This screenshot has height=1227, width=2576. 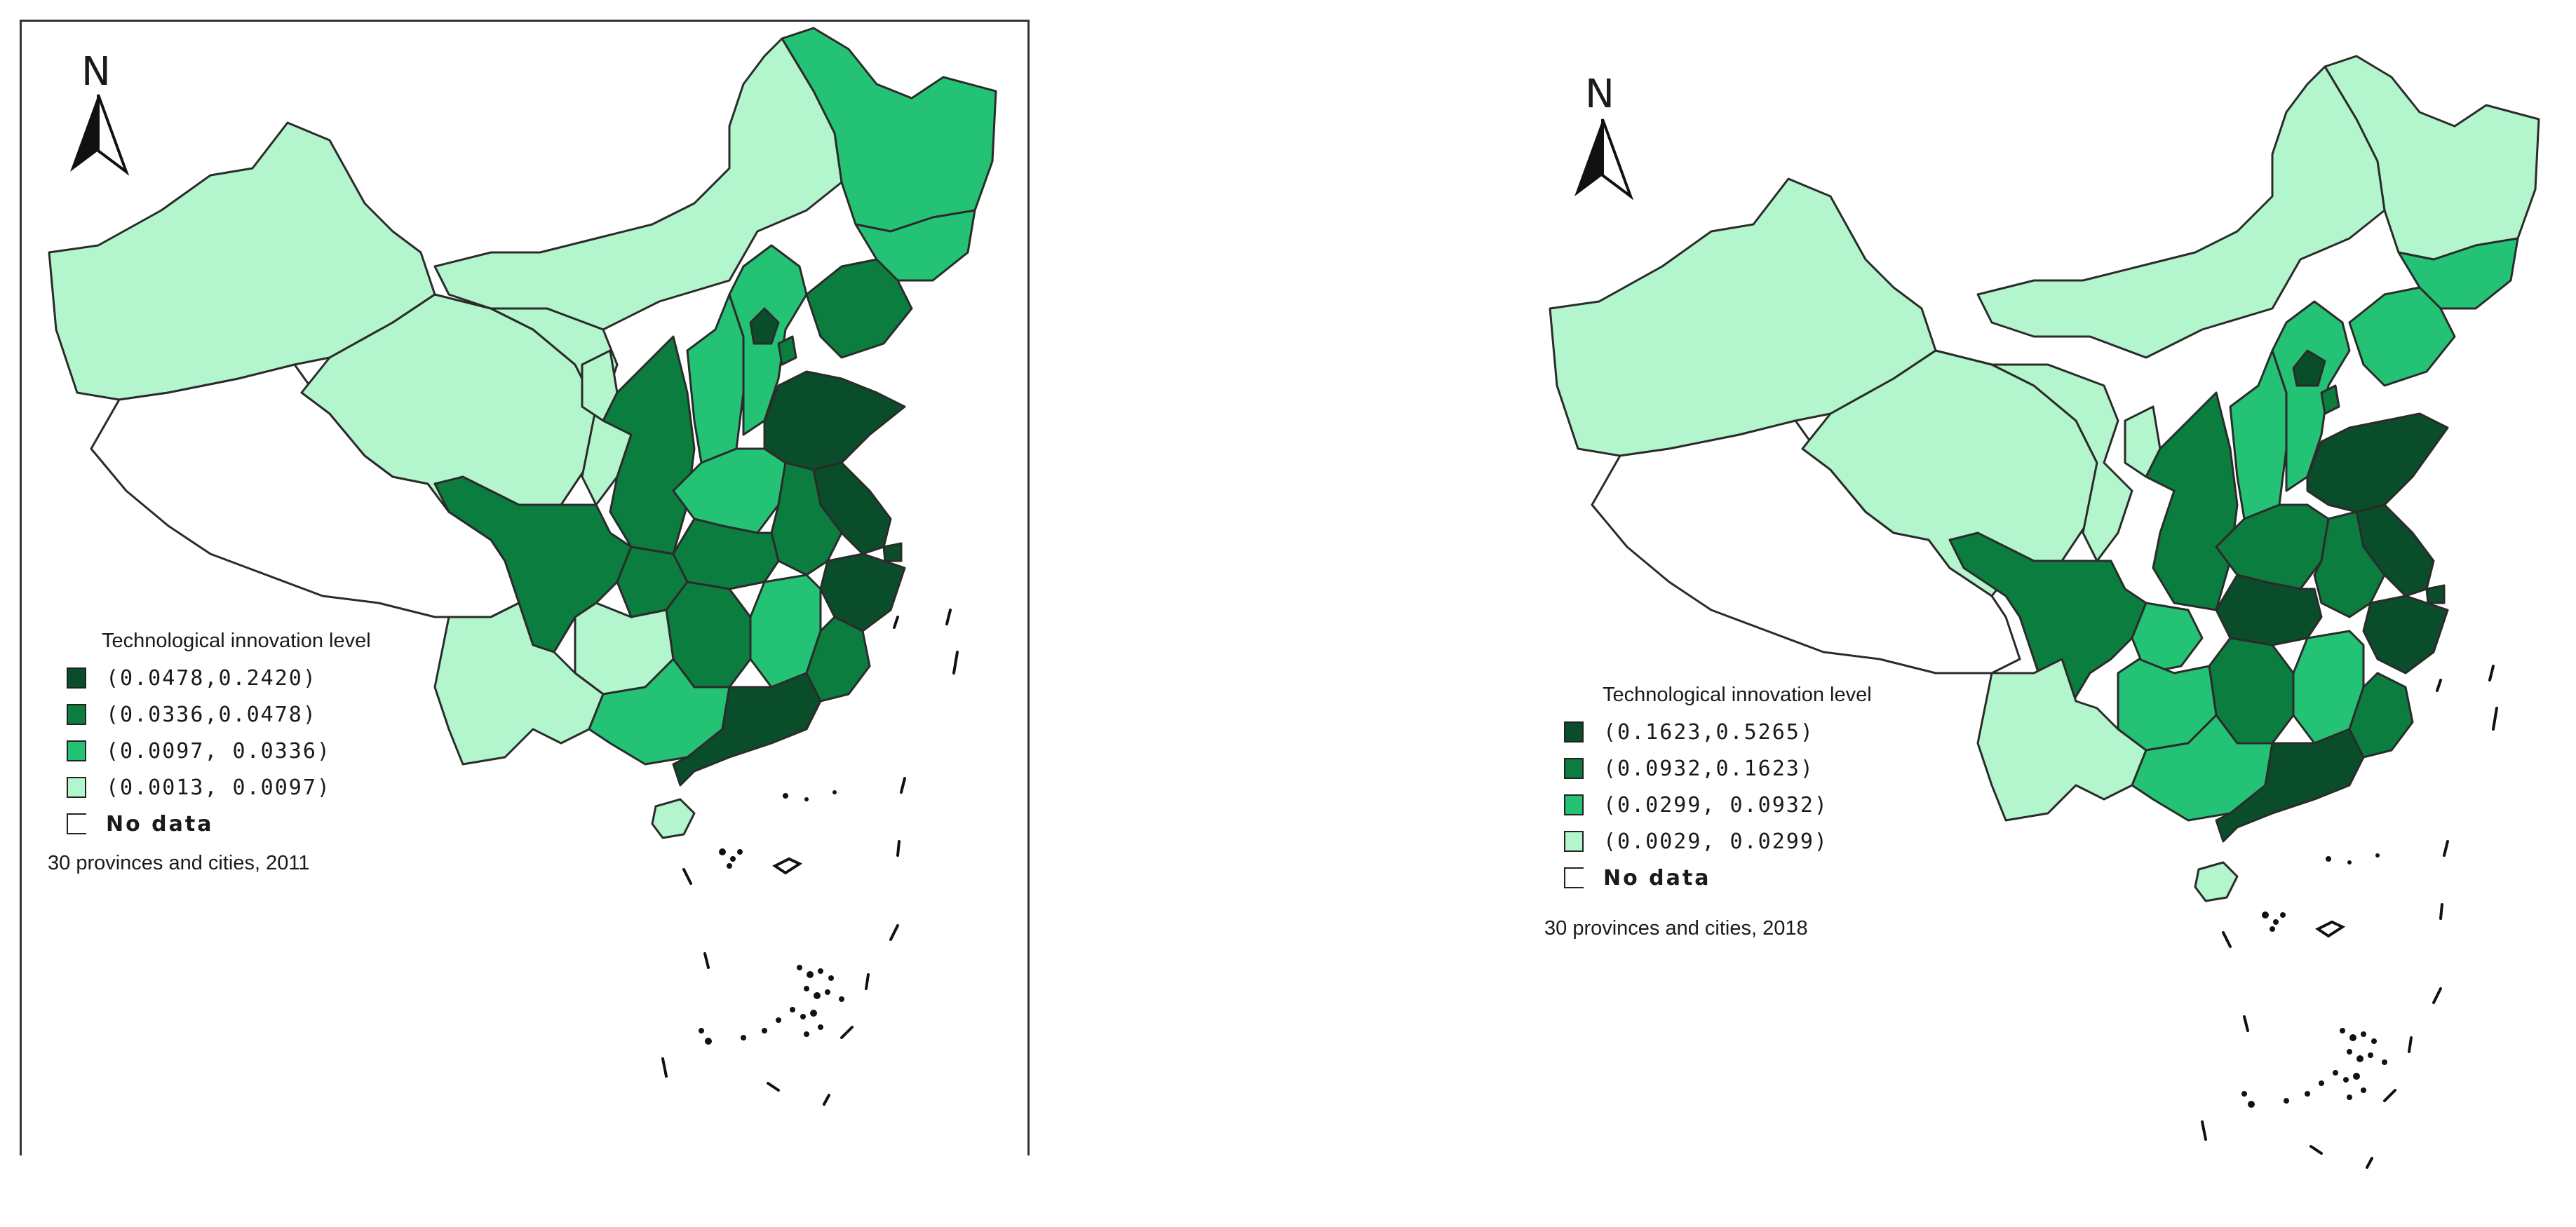 What do you see at coordinates (525, 21) in the screenshot?
I see `frame-top-border` at bounding box center [525, 21].